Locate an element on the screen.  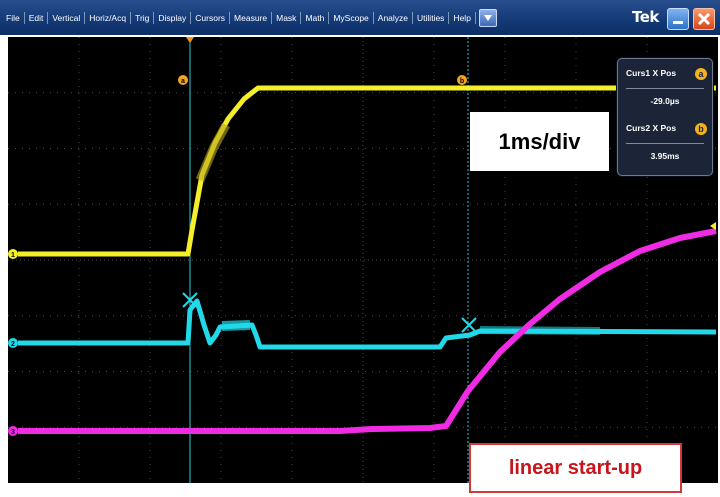
menu-vertical: Vertical is located at coordinates (67, 17).